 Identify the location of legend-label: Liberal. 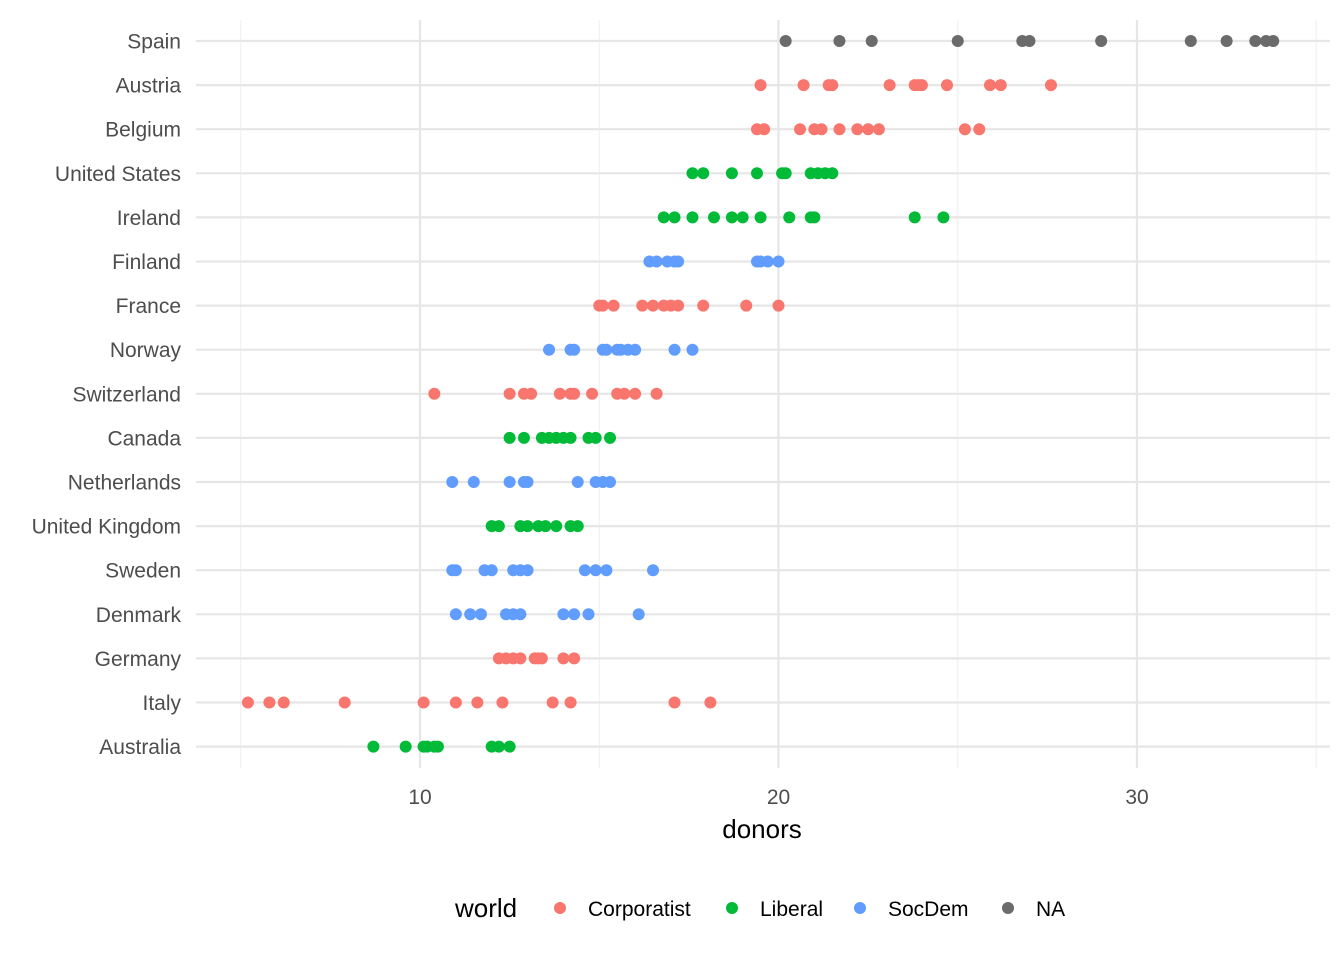
(791, 909).